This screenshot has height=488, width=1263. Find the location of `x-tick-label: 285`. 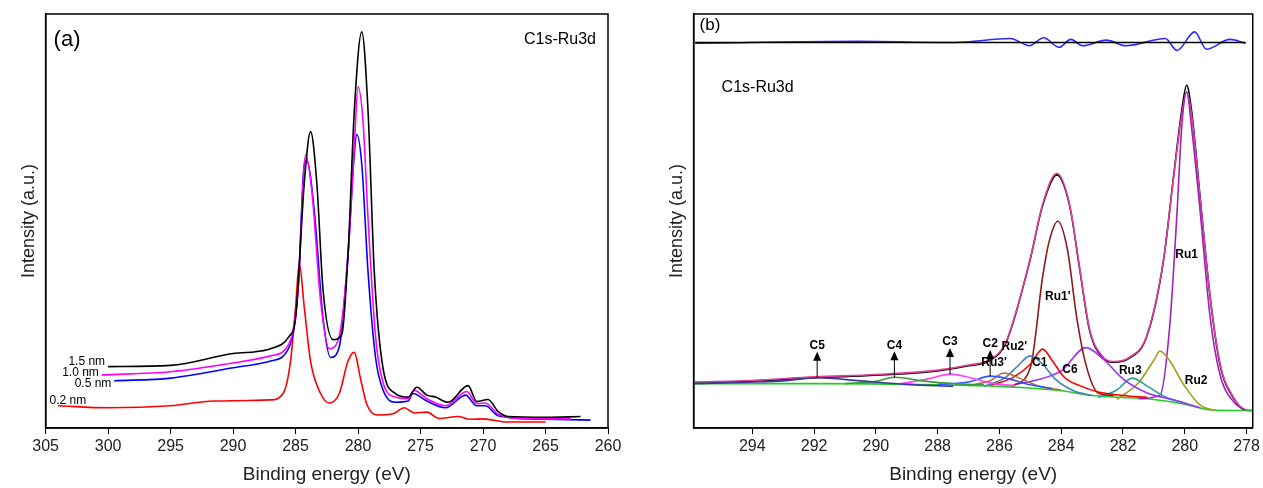

x-tick-label: 285 is located at coordinates (295, 446).